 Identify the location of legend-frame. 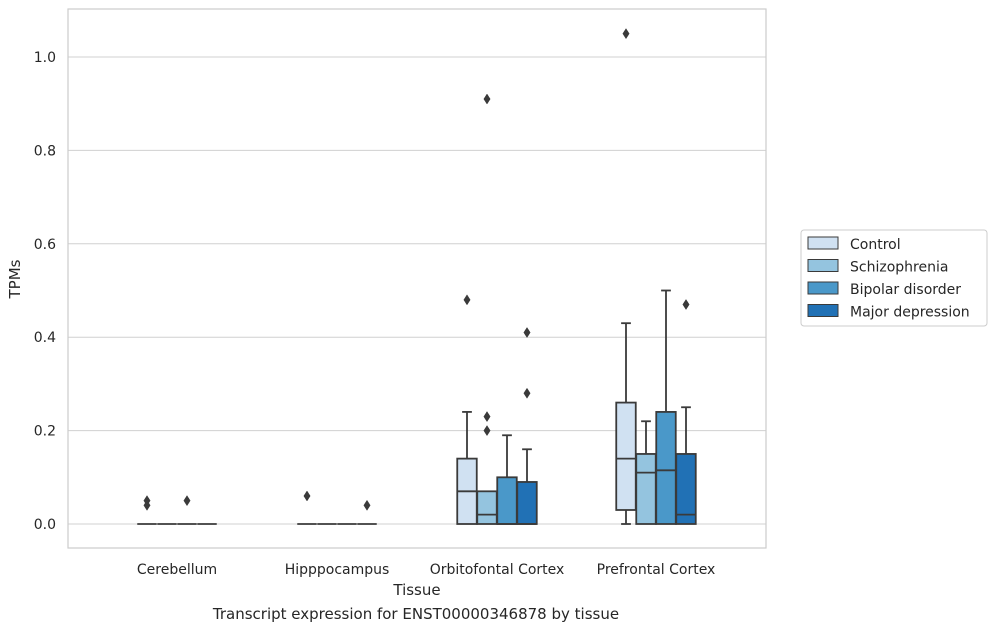
(894, 278).